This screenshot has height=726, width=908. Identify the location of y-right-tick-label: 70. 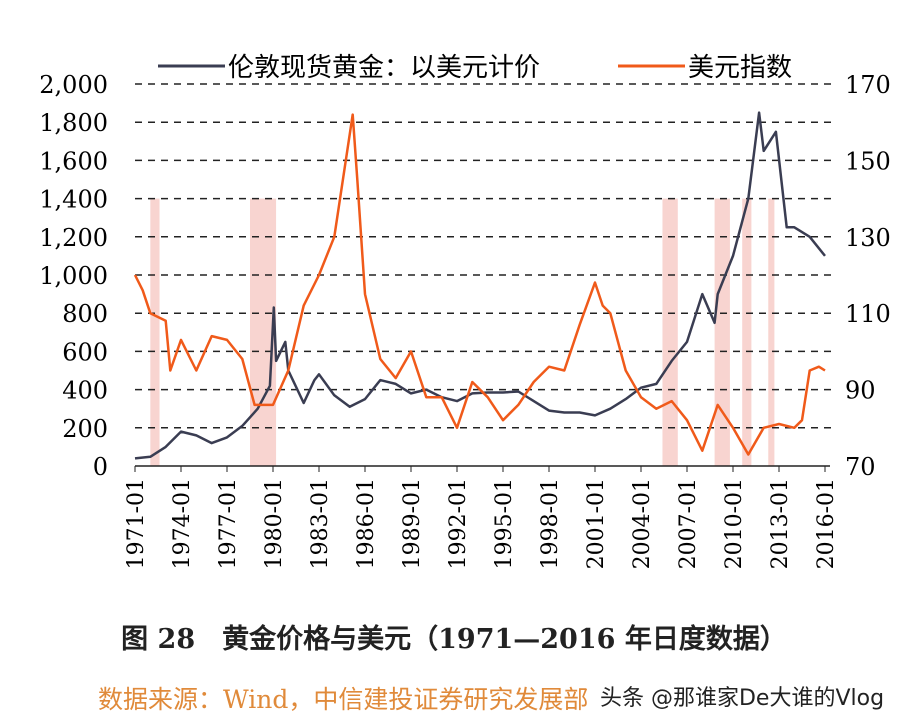
(860, 467).